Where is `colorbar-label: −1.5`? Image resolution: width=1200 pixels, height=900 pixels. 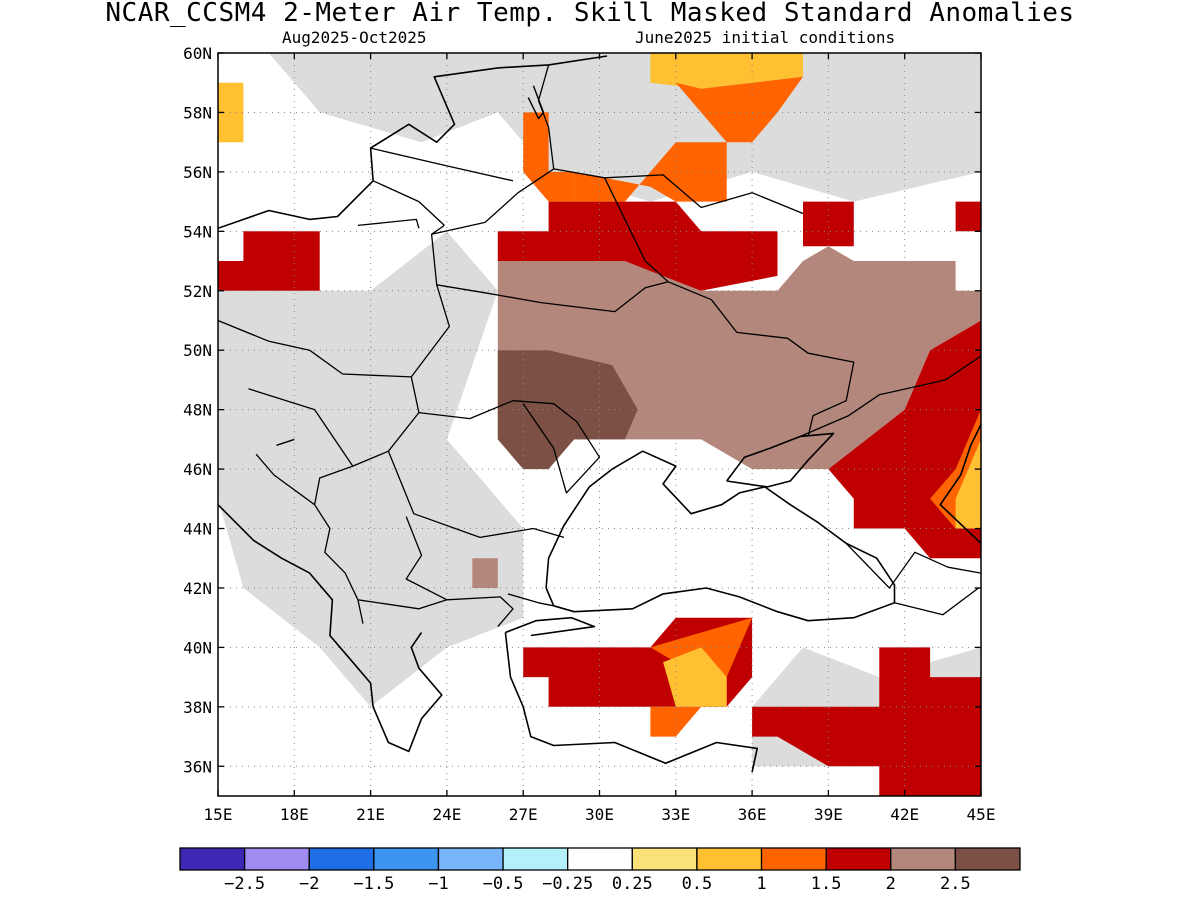
colorbar-label: −1.5 is located at coordinates (373, 884).